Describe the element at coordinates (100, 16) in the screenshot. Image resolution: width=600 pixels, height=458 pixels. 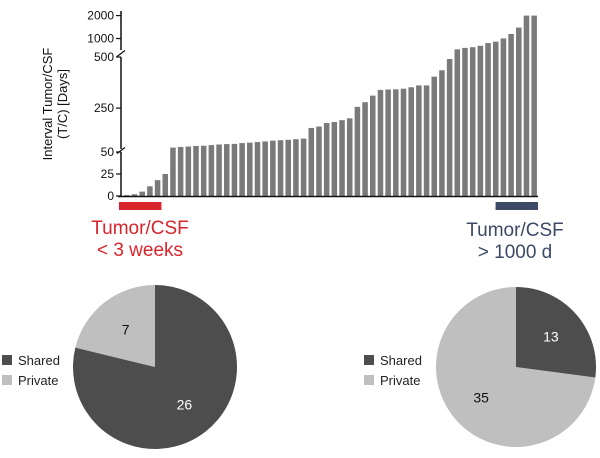
I see `y-tick-label: 2000` at that location.